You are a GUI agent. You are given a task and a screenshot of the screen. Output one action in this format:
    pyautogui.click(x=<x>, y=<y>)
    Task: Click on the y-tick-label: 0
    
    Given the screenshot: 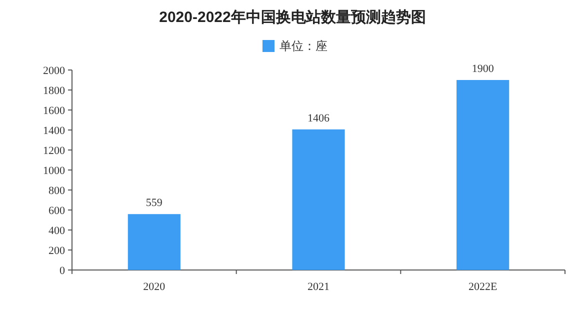 What is the action you would take?
    pyautogui.click(x=63, y=271)
    